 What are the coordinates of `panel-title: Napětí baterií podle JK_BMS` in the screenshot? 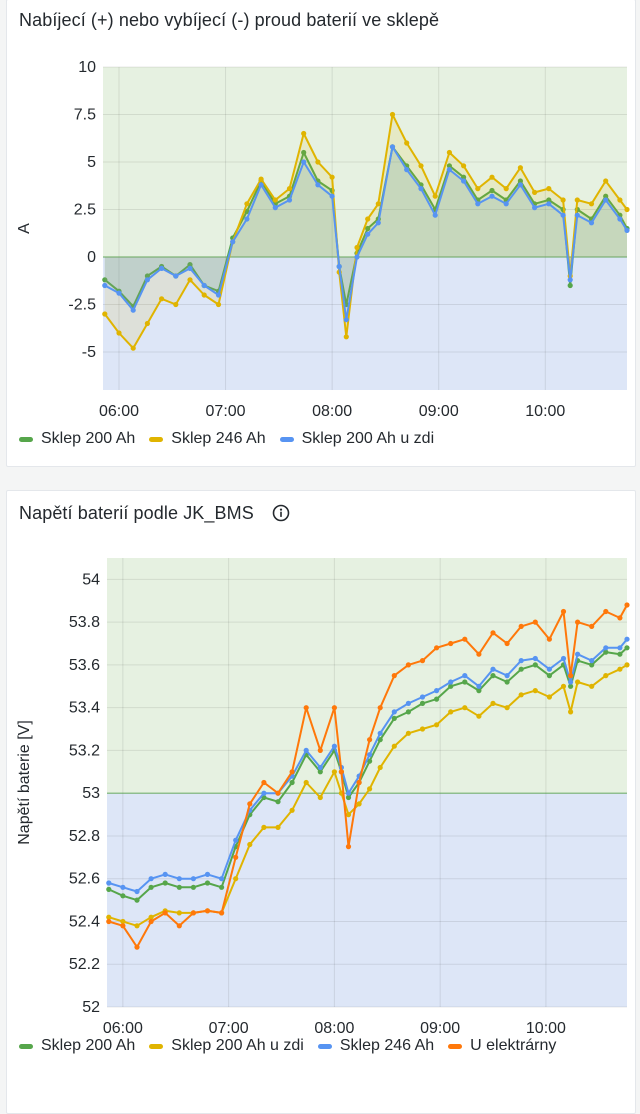 It's located at (136, 513).